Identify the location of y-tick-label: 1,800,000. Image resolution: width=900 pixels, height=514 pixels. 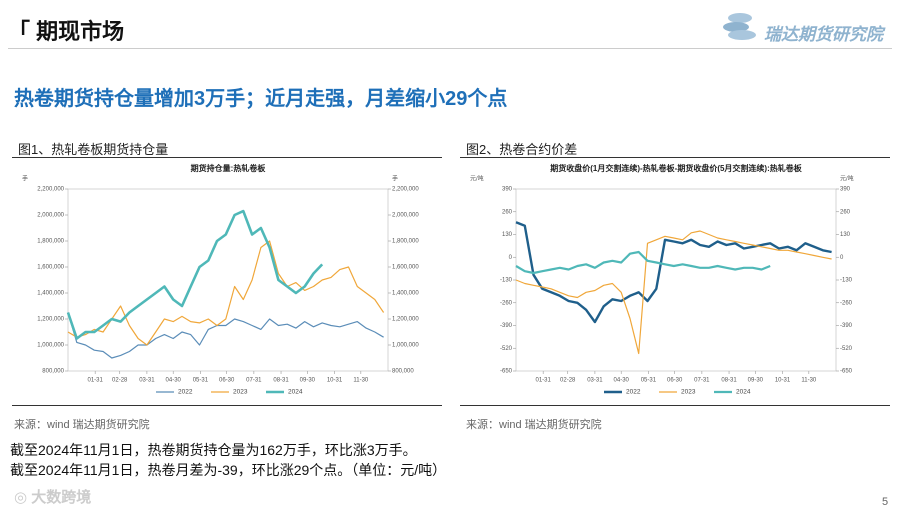
(50, 242).